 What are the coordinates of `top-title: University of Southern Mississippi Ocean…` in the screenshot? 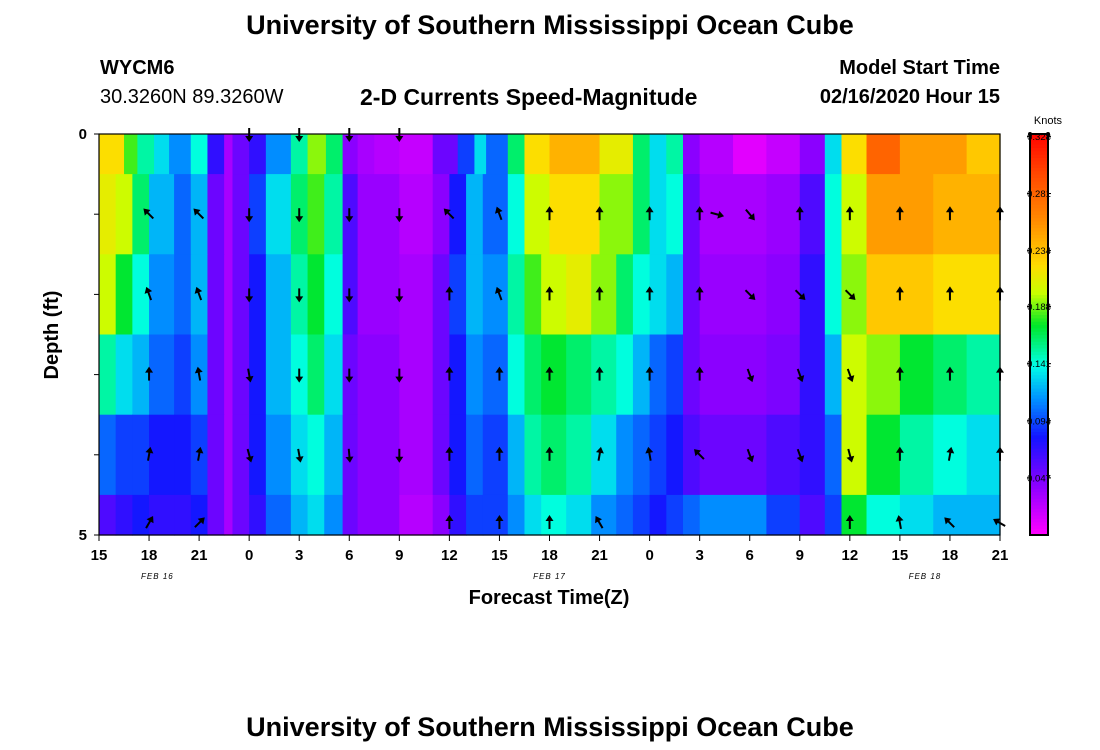 It's located at (550, 25).